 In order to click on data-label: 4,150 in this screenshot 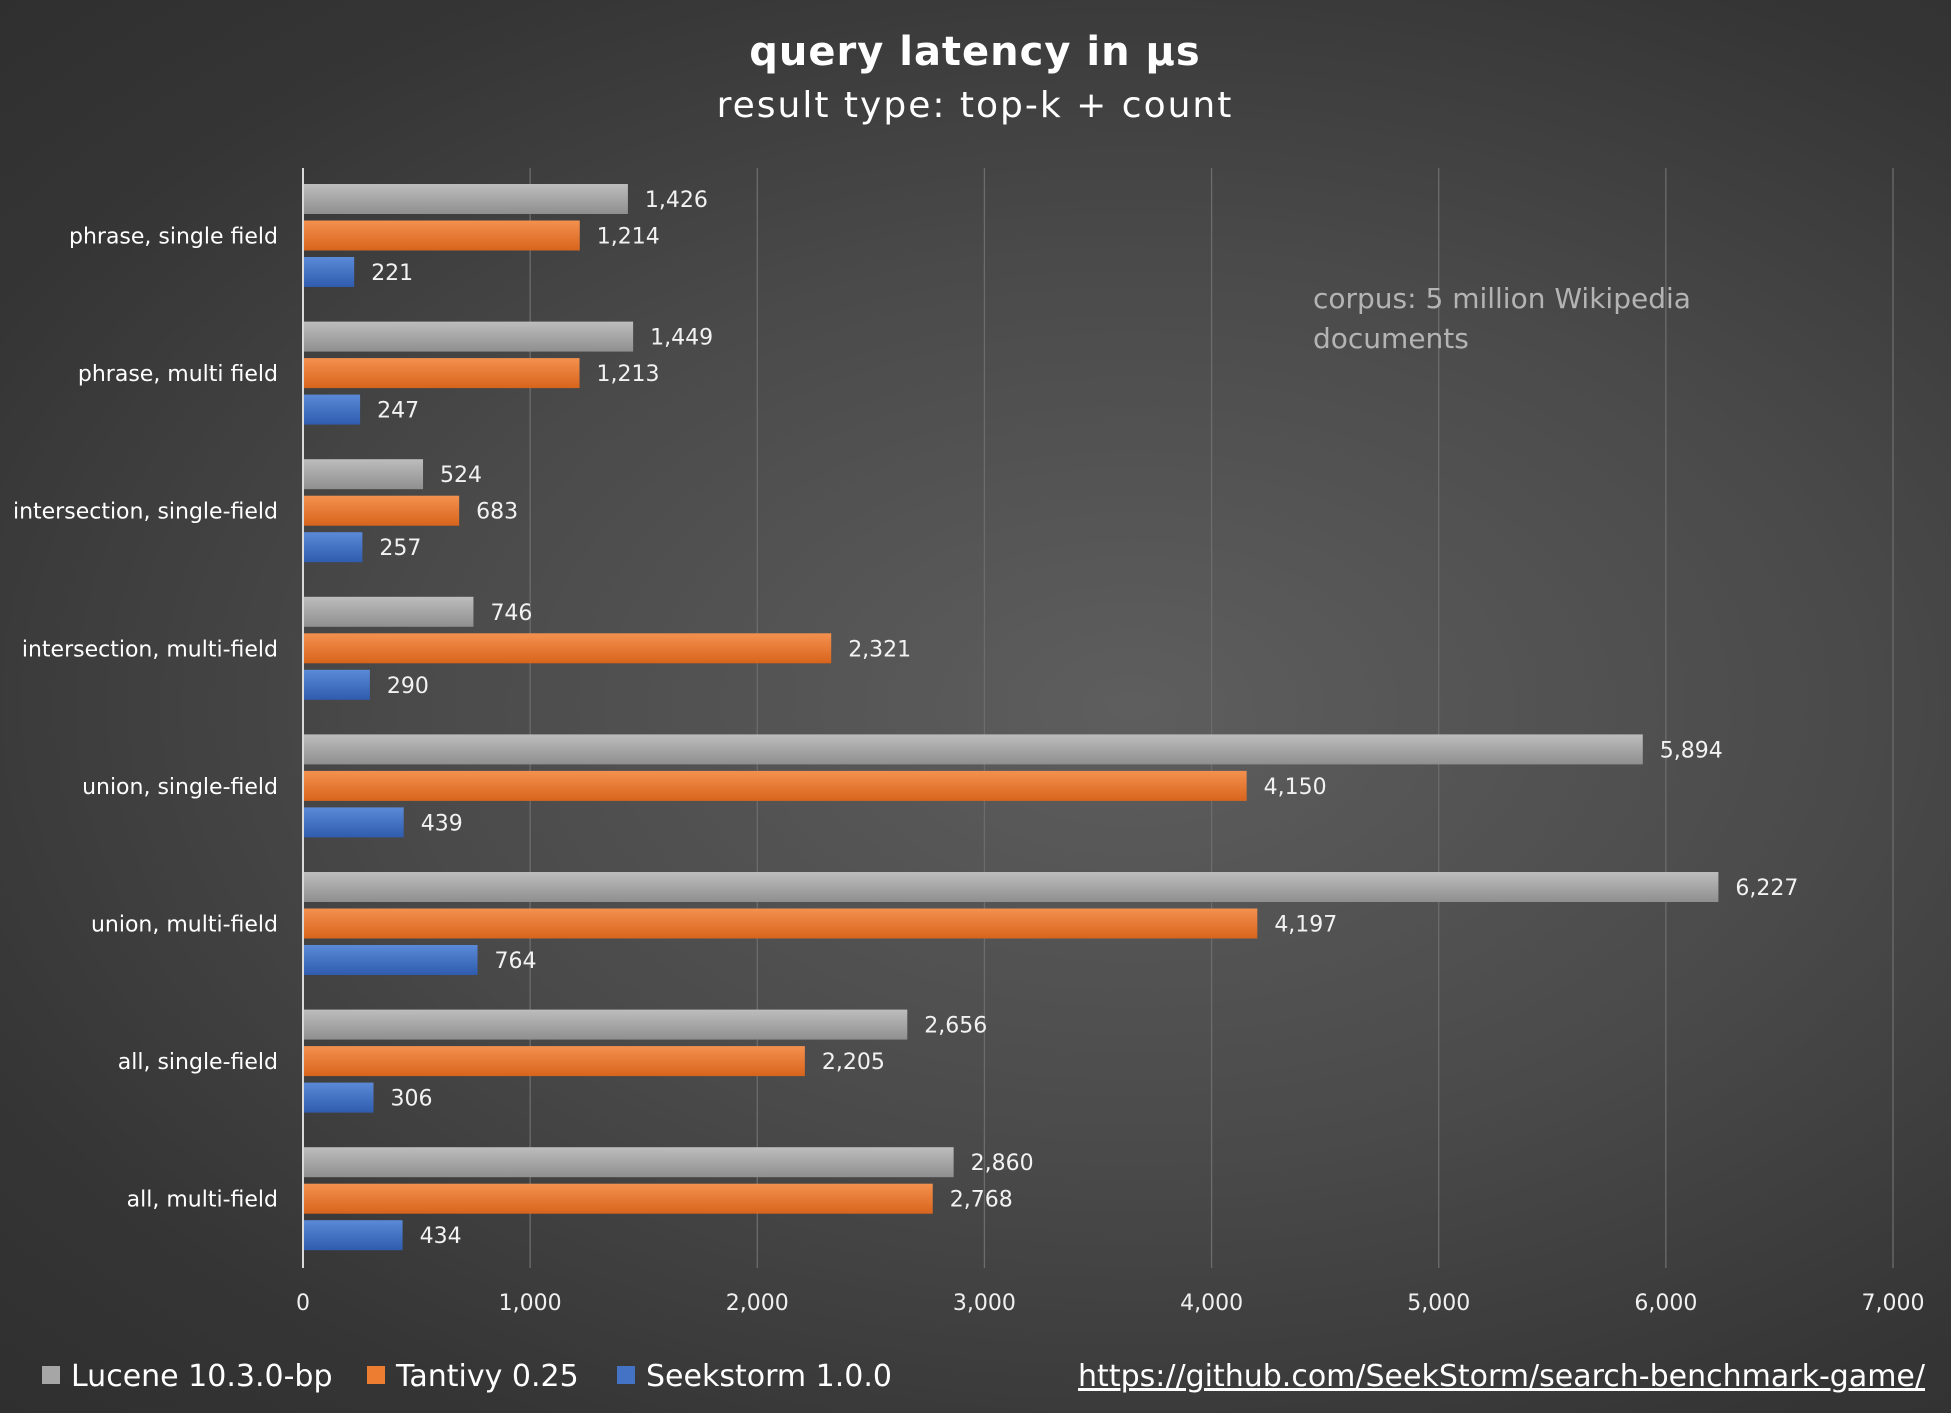, I will do `click(1295, 787)`.